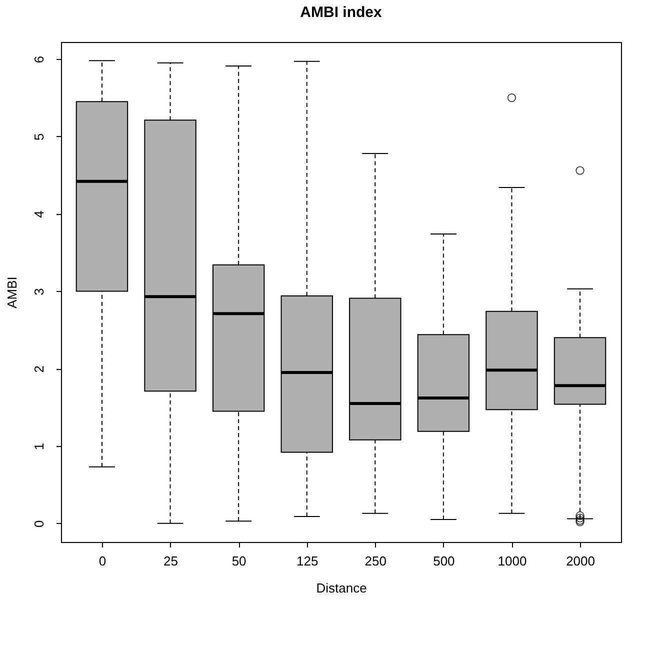 Image resolution: width=670 pixels, height=663 pixels. Describe the element at coordinates (39, 369) in the screenshot. I see `y-tick-label: 2` at that location.